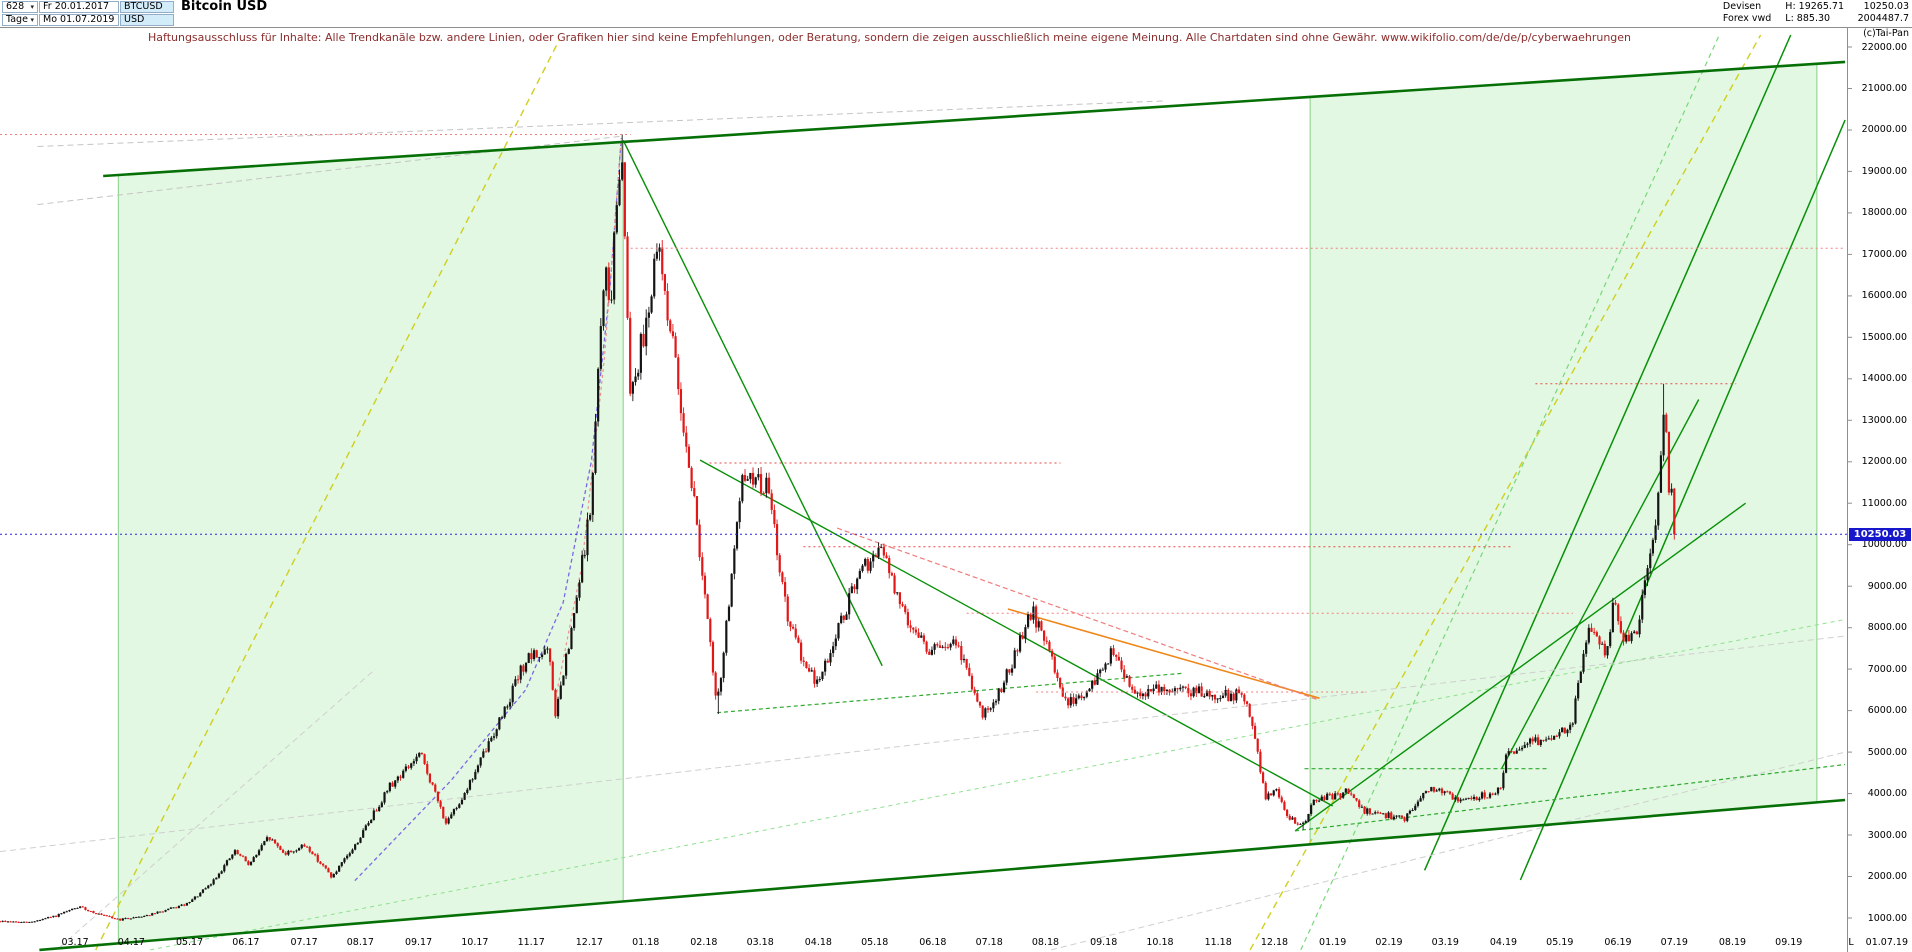 The image size is (1912, 952). Describe the element at coordinates (1045, 942) in the screenshot. I see `time-axis-label: 08.18` at that location.